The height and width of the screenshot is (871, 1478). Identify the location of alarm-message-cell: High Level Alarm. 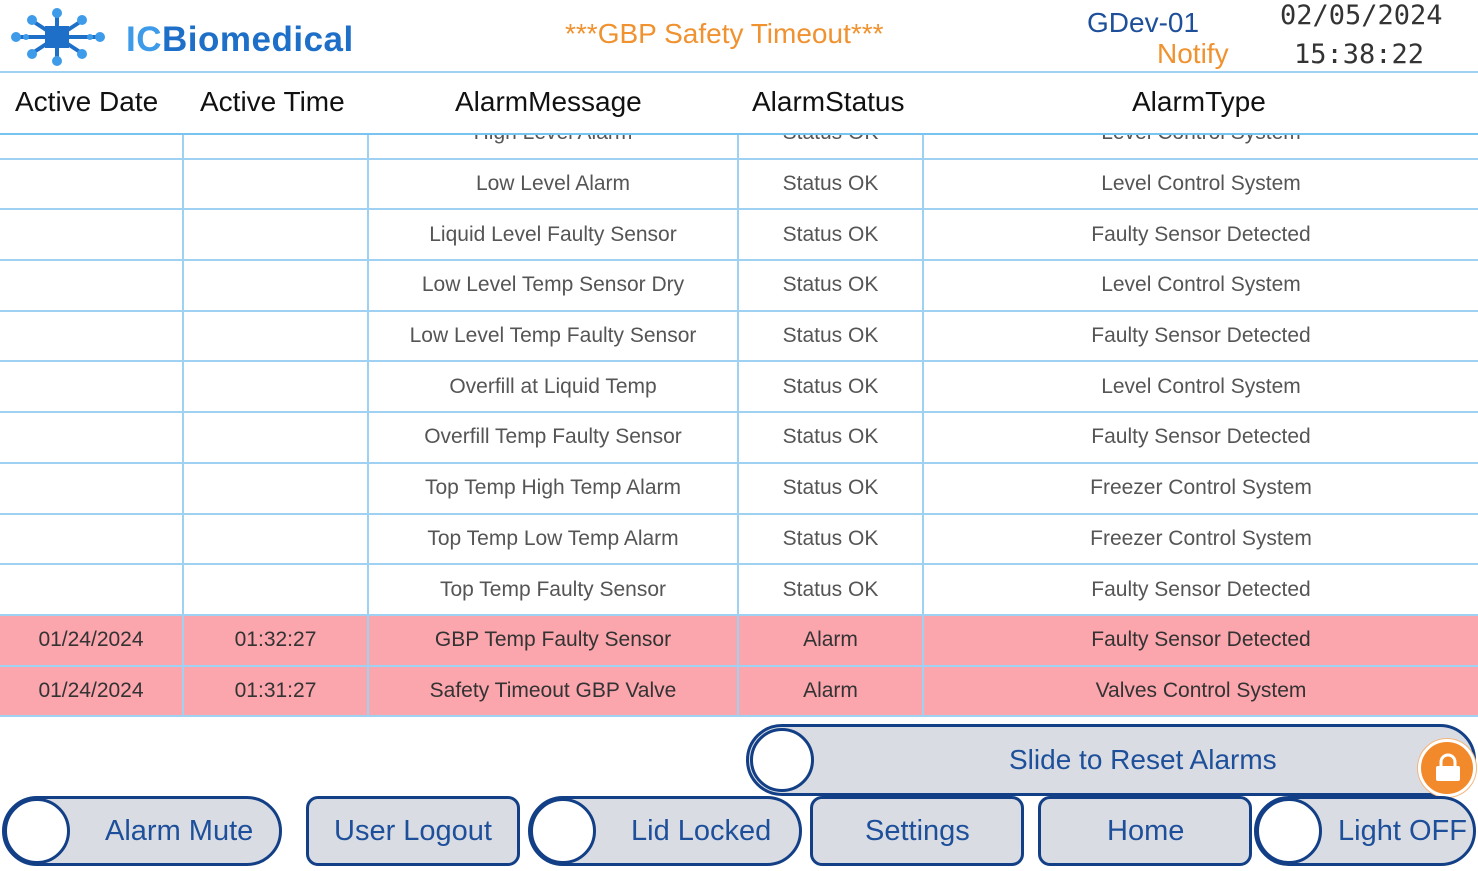
(554, 146).